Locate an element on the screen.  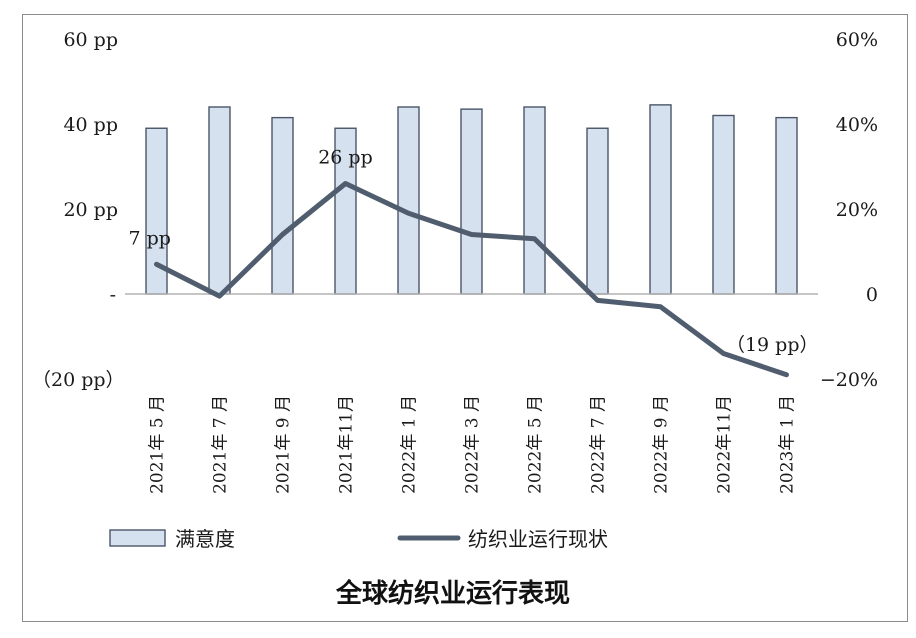
data-label: （19 pp） is located at coordinates (772, 345).